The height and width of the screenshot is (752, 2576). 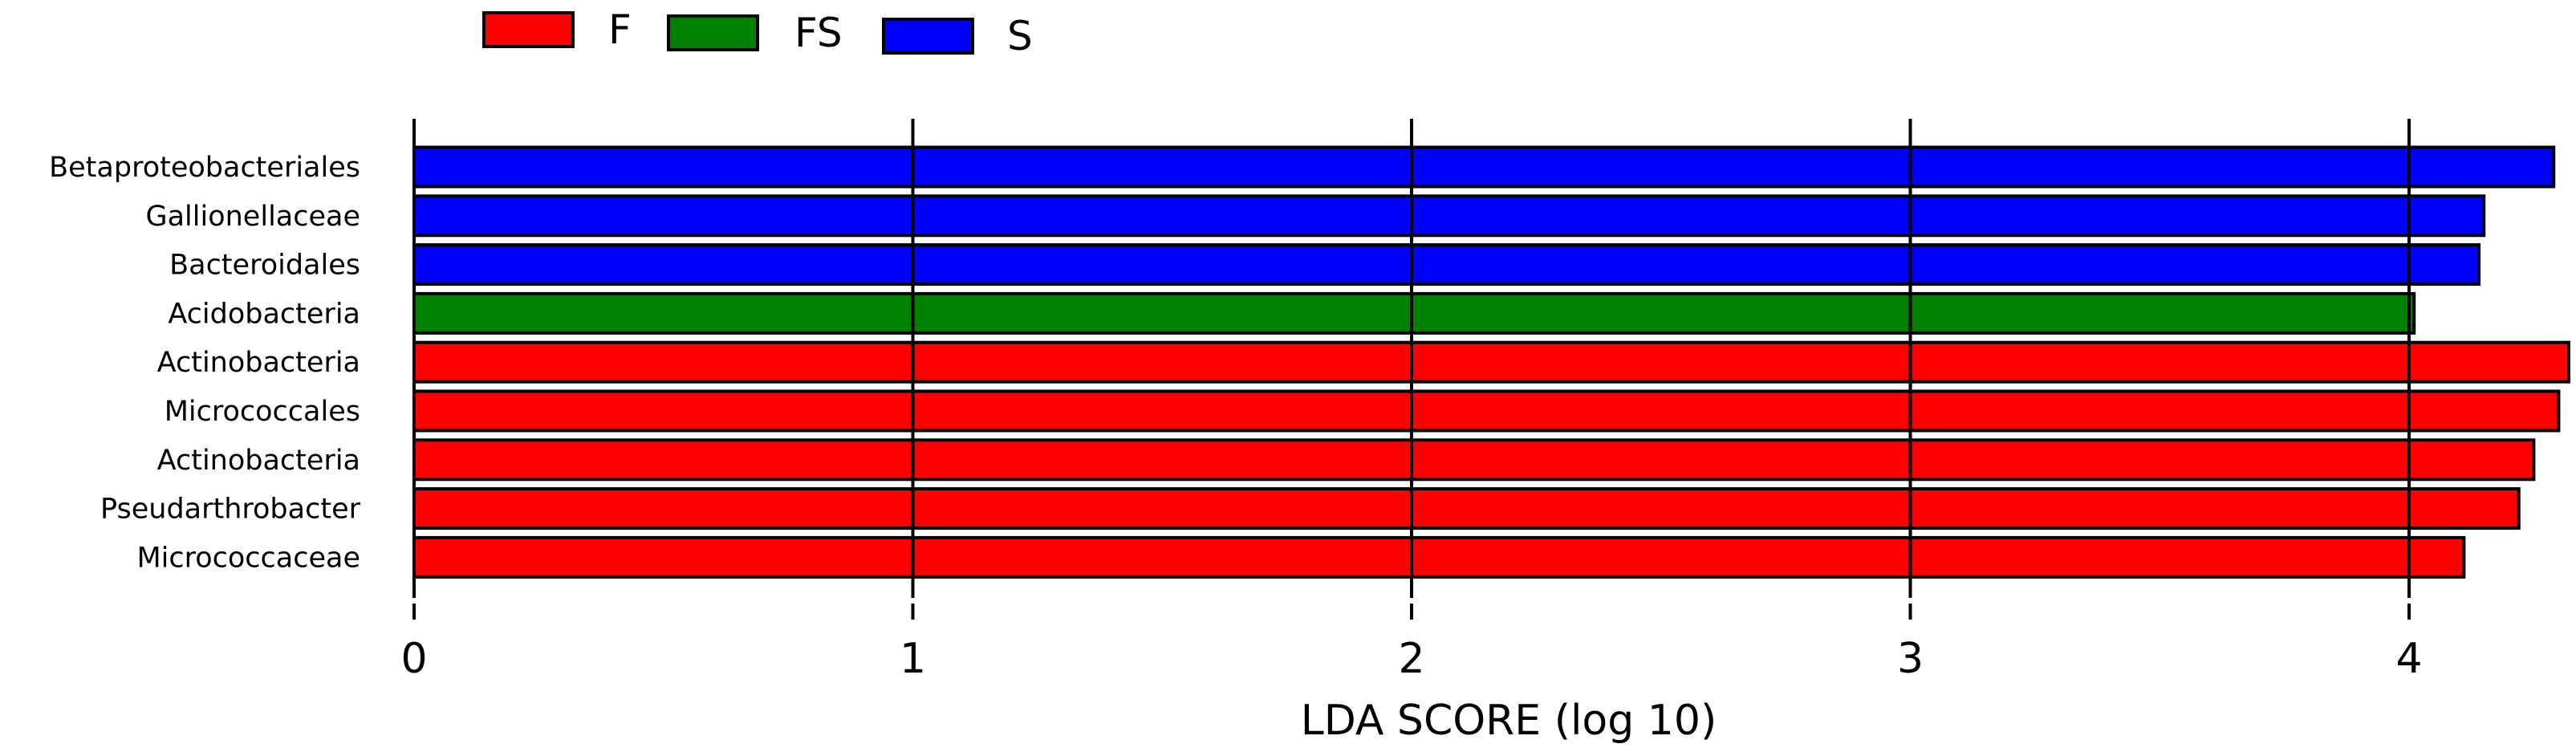 What do you see at coordinates (819, 33) in the screenshot?
I see `legend-label-fs: FS` at bounding box center [819, 33].